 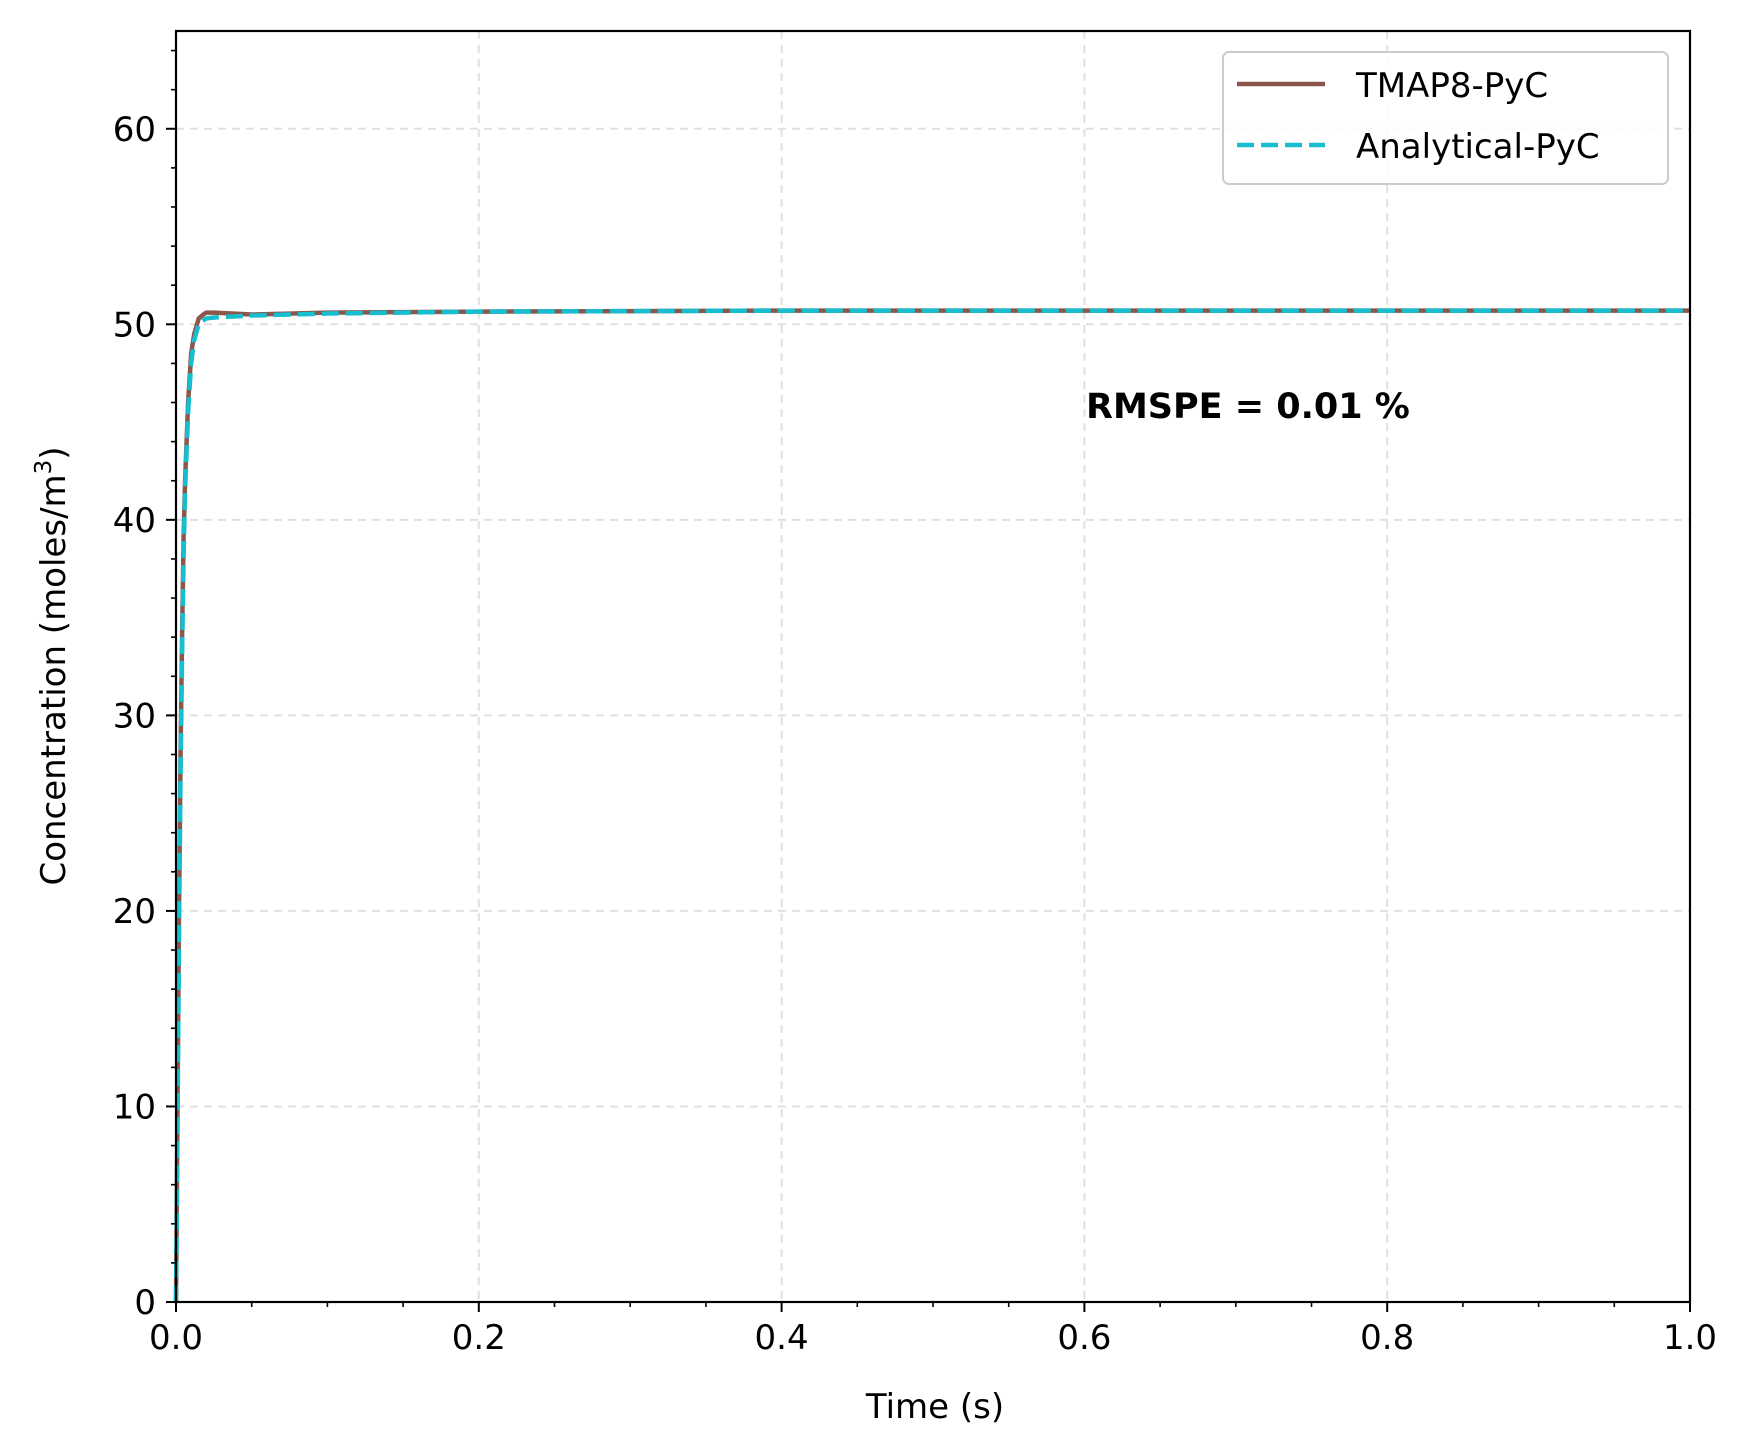 What do you see at coordinates (1451, 86) in the screenshot?
I see `legend-label-tmap8-pyc: TMAP8-PyC` at bounding box center [1451, 86].